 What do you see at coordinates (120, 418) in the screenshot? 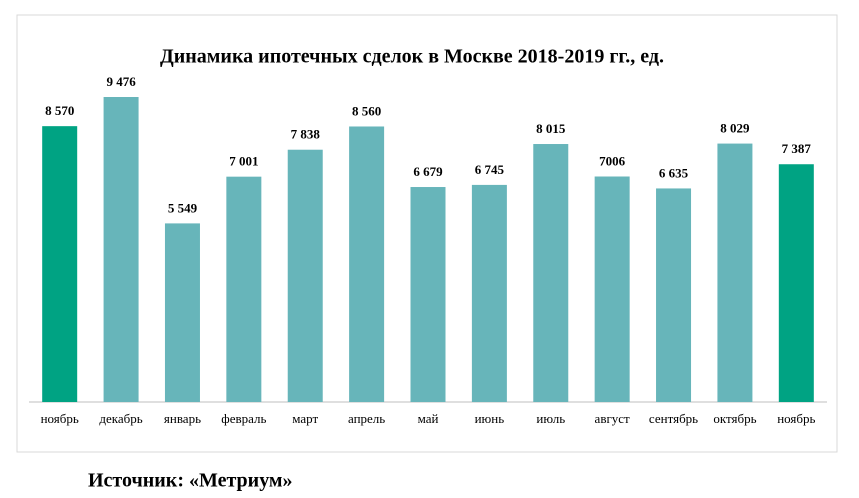
I see `x-tick-label: декабрь` at bounding box center [120, 418].